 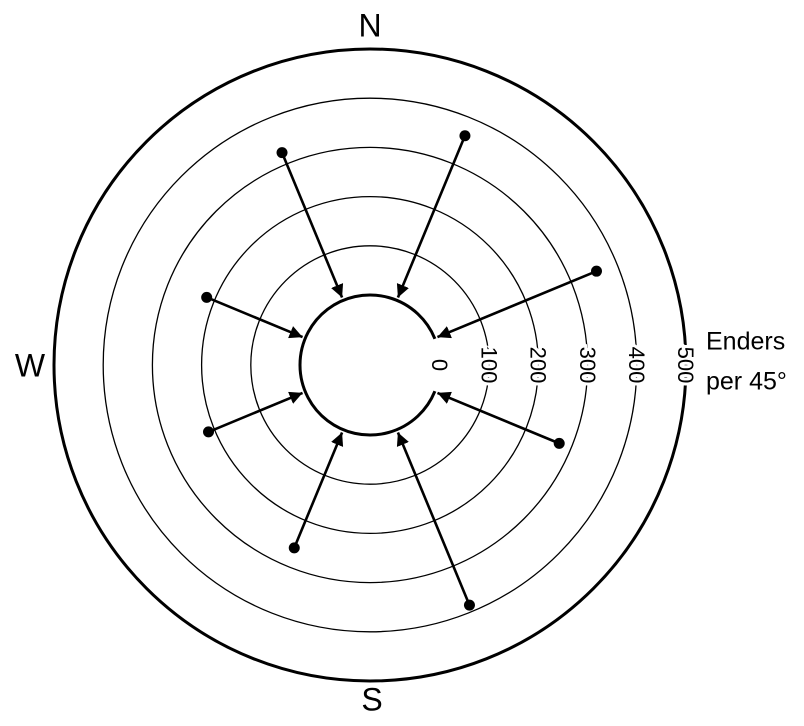 What do you see at coordinates (587, 365) in the screenshot?
I see `r-tick-label: 300` at bounding box center [587, 365].